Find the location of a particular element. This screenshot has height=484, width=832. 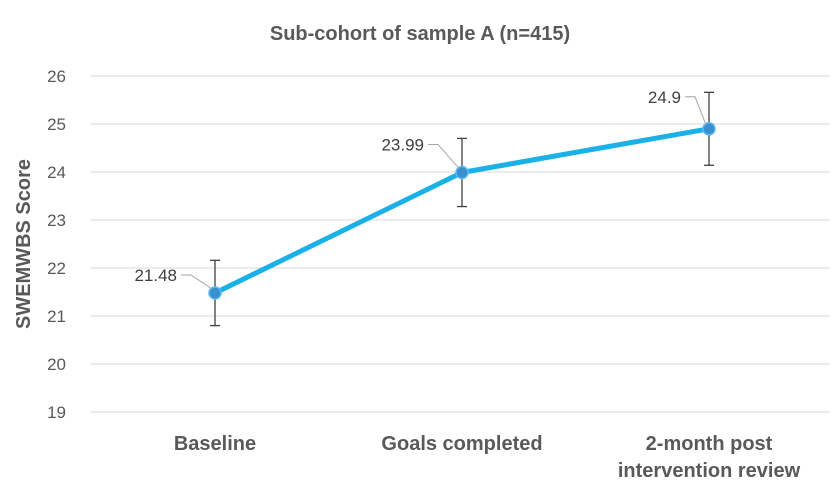

data-label: 24.9 is located at coordinates (664, 97).